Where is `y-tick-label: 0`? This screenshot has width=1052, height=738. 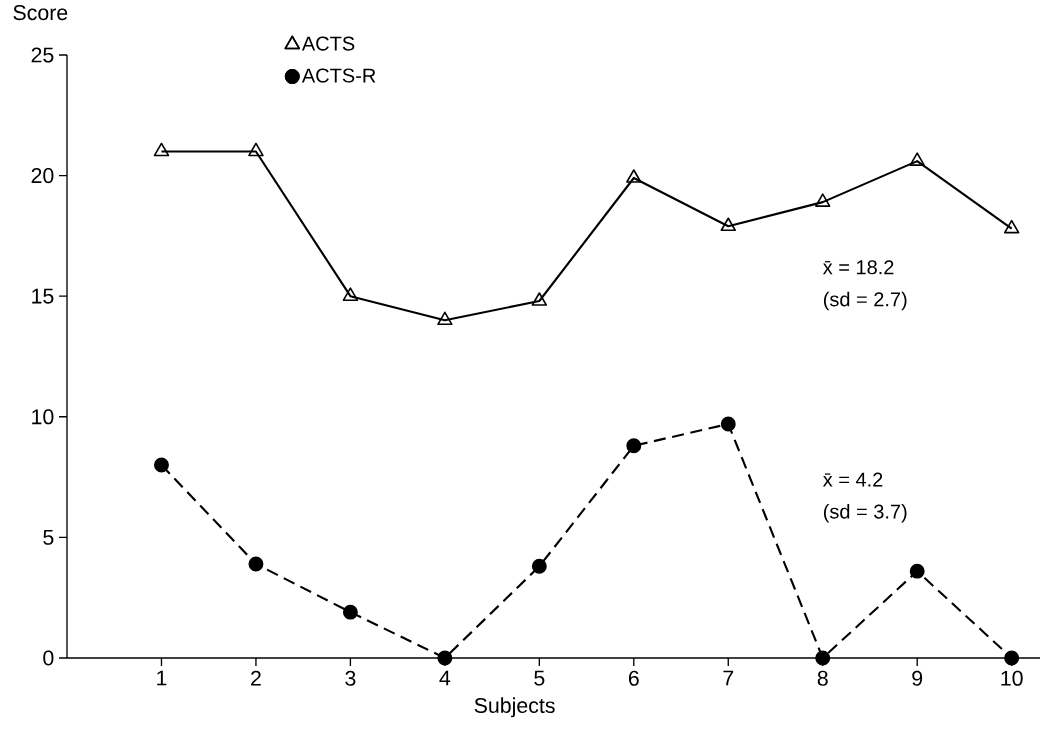
y-tick-label: 0 is located at coordinates (48, 658).